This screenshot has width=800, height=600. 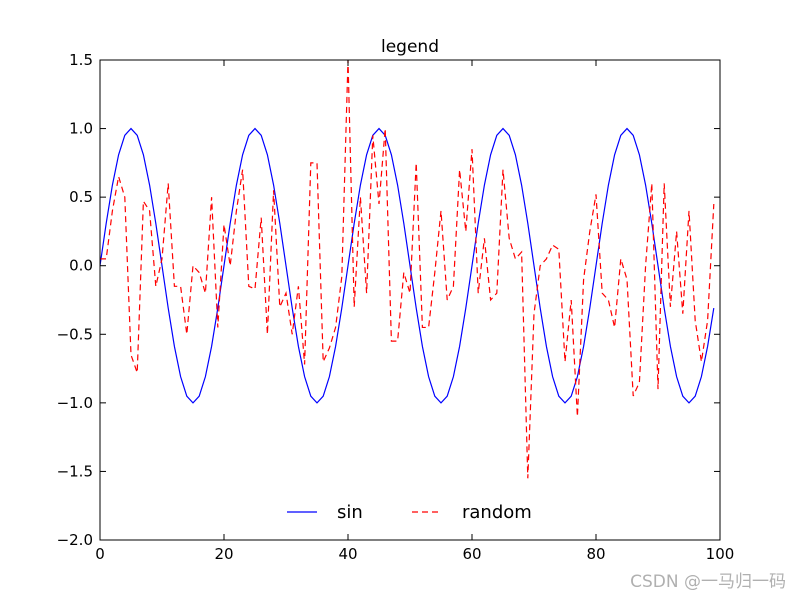 What do you see at coordinates (81, 129) in the screenshot?
I see `y-tick-label: 1.0` at bounding box center [81, 129].